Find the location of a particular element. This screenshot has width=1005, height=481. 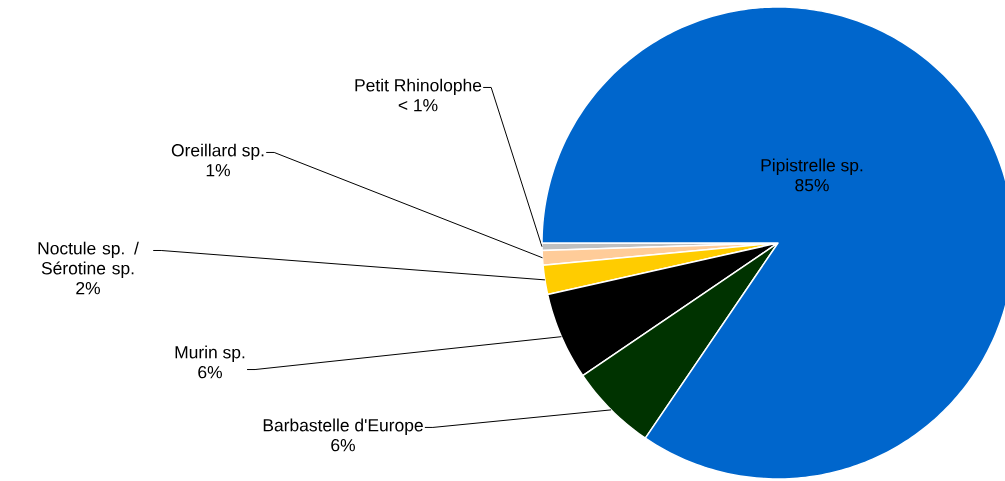

slice-label: Oreillard sp. is located at coordinates (217, 151).